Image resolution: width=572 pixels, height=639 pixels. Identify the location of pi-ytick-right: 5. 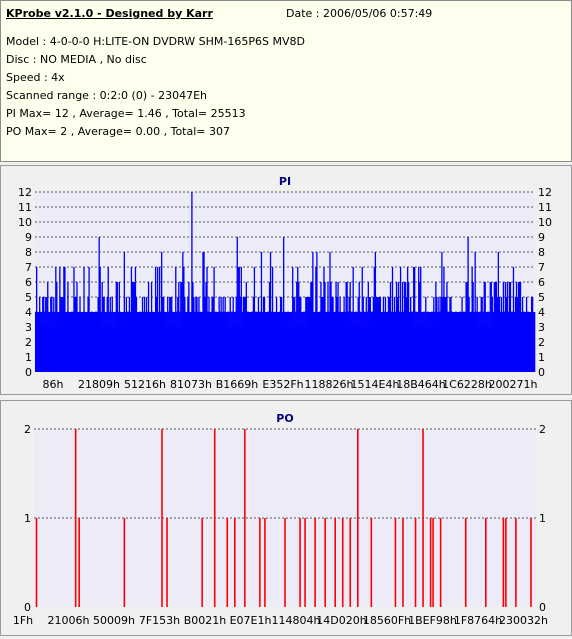
(541, 297).